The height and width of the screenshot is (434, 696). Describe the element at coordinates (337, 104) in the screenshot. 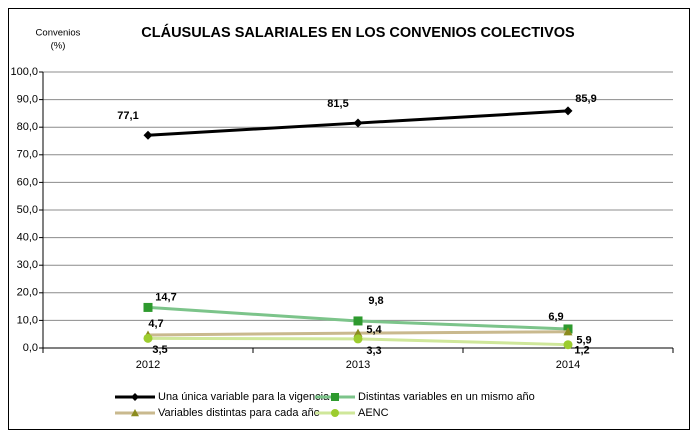

I see `data-label: 81,5` at that location.